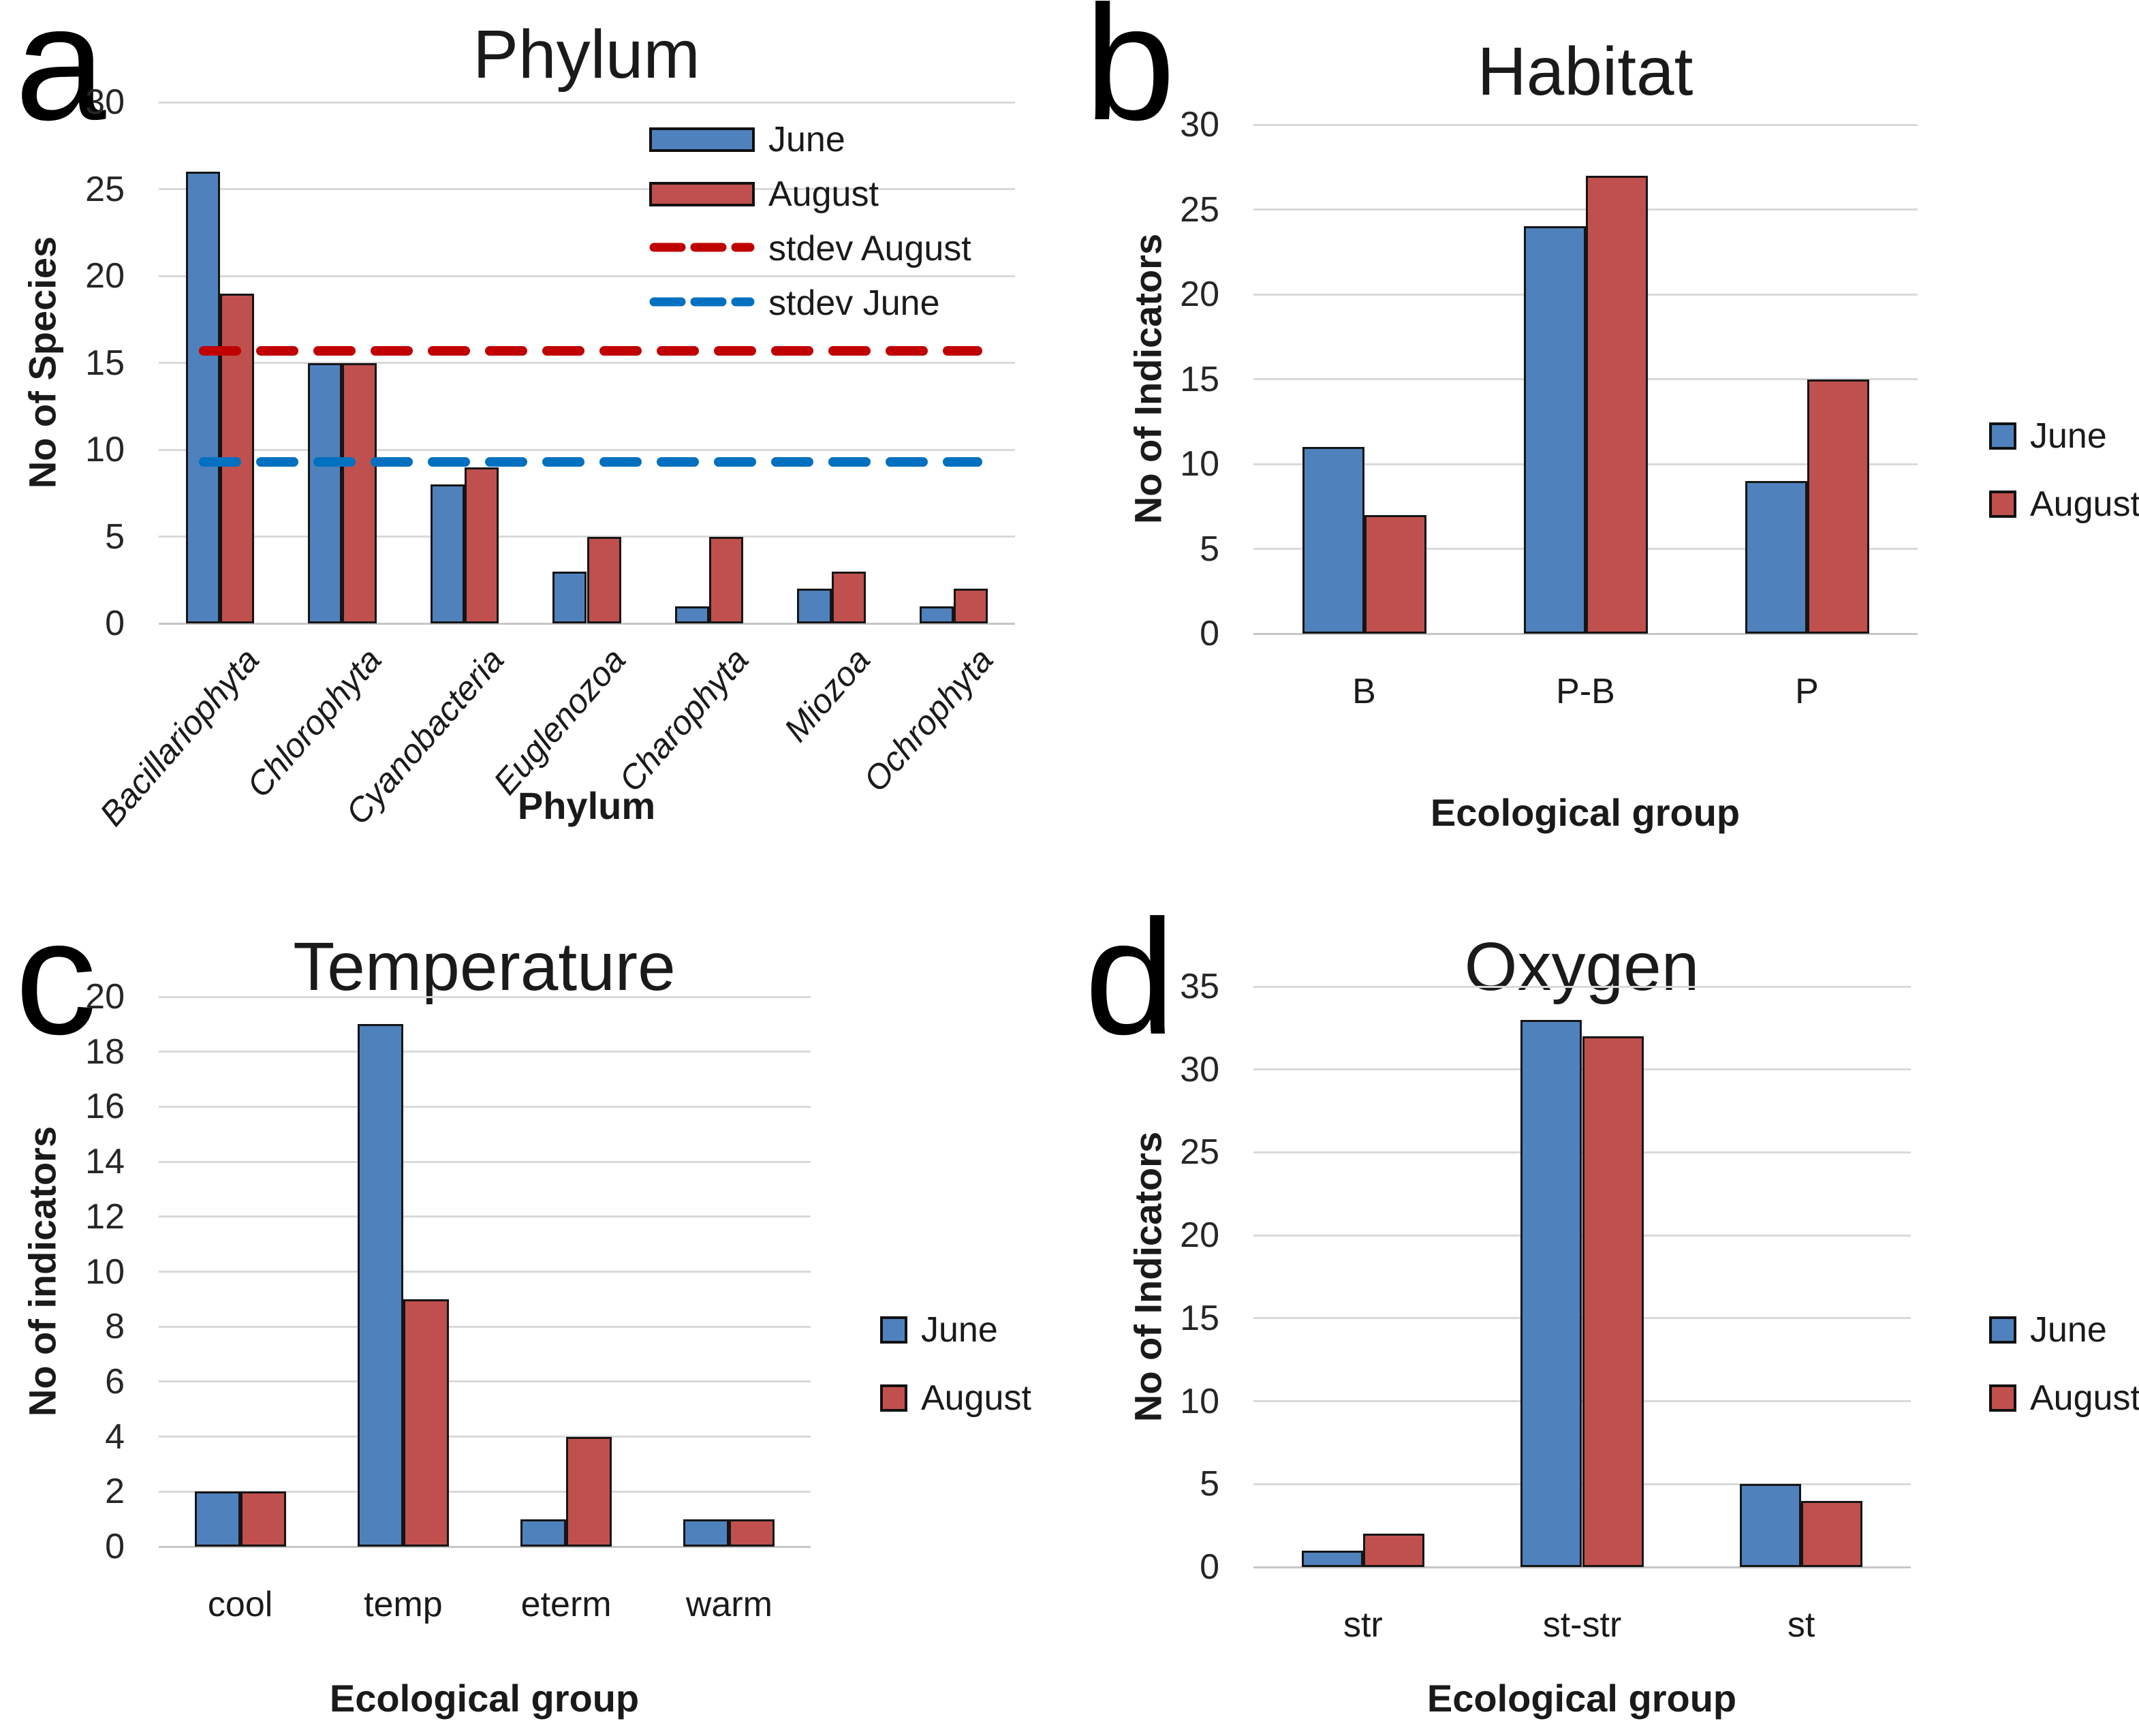  I want to click on category-label: Bacillariophyta, so click(179, 736).